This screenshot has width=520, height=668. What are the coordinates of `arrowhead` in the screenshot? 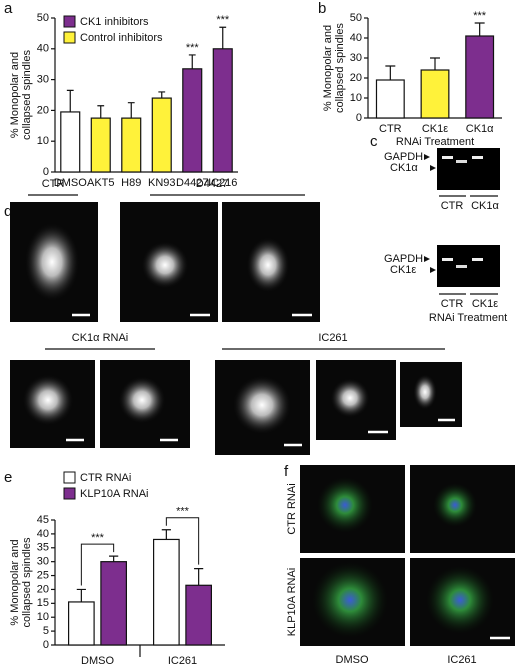 It's located at (430, 264).